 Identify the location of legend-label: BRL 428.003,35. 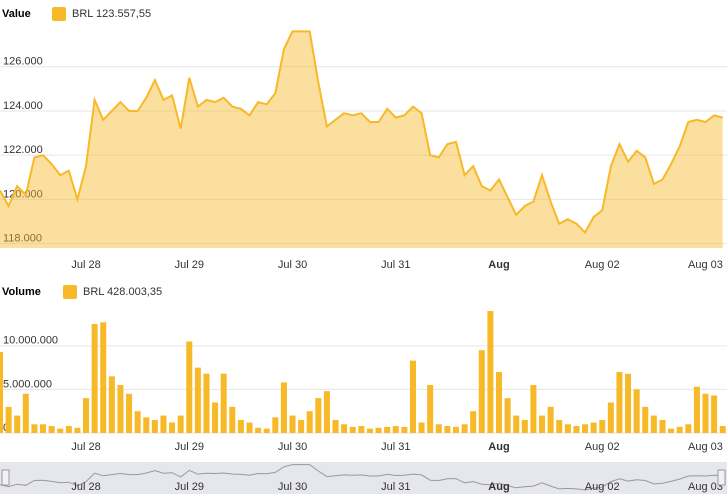
(122, 292).